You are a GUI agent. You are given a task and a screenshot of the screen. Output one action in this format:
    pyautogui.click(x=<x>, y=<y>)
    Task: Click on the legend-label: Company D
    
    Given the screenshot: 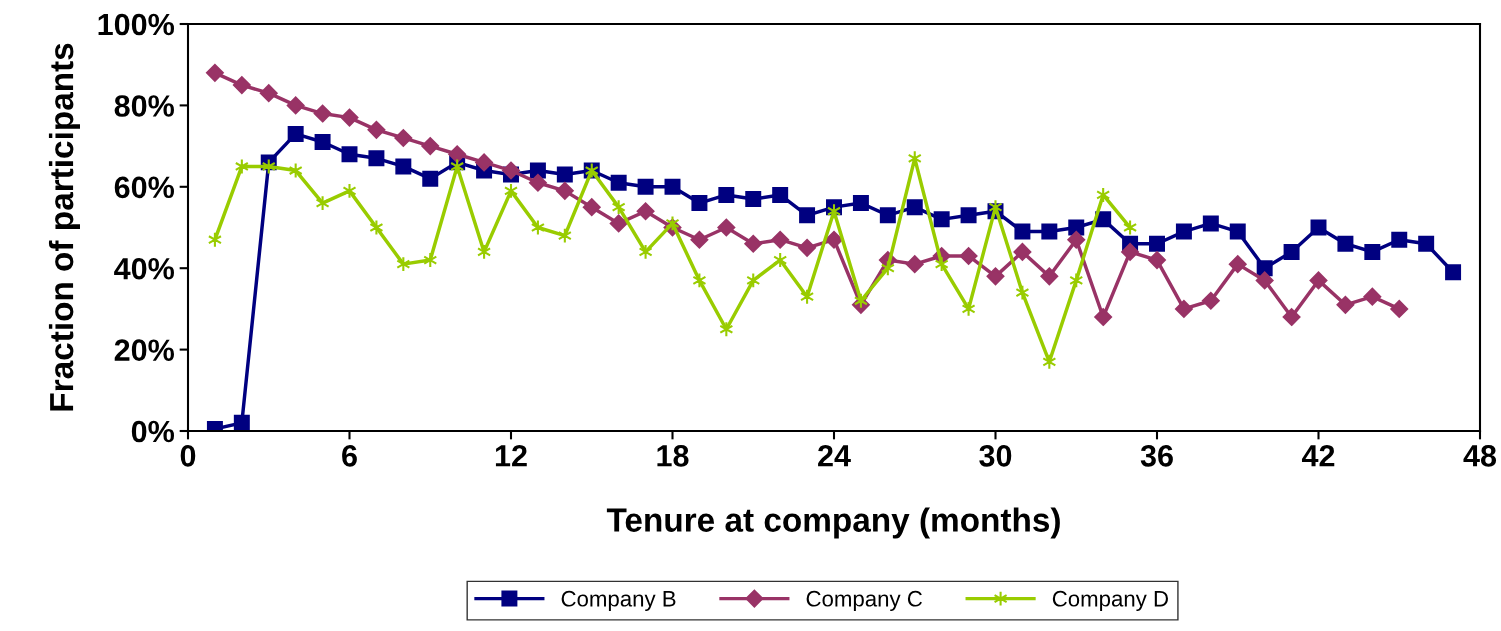 What is the action you would take?
    pyautogui.click(x=1110, y=600)
    